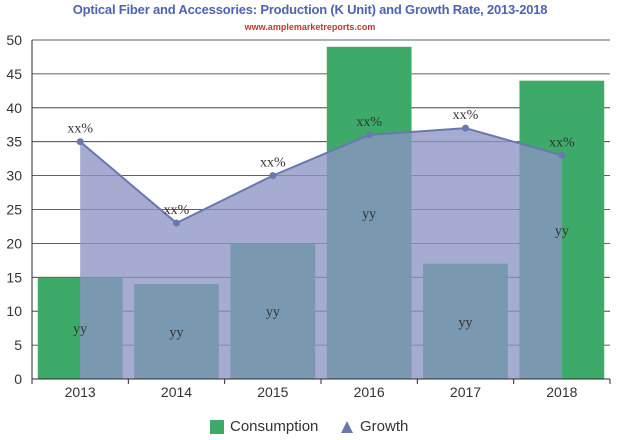 The image size is (620, 440). I want to click on growth-data-label-2013: xx%, so click(80, 129).